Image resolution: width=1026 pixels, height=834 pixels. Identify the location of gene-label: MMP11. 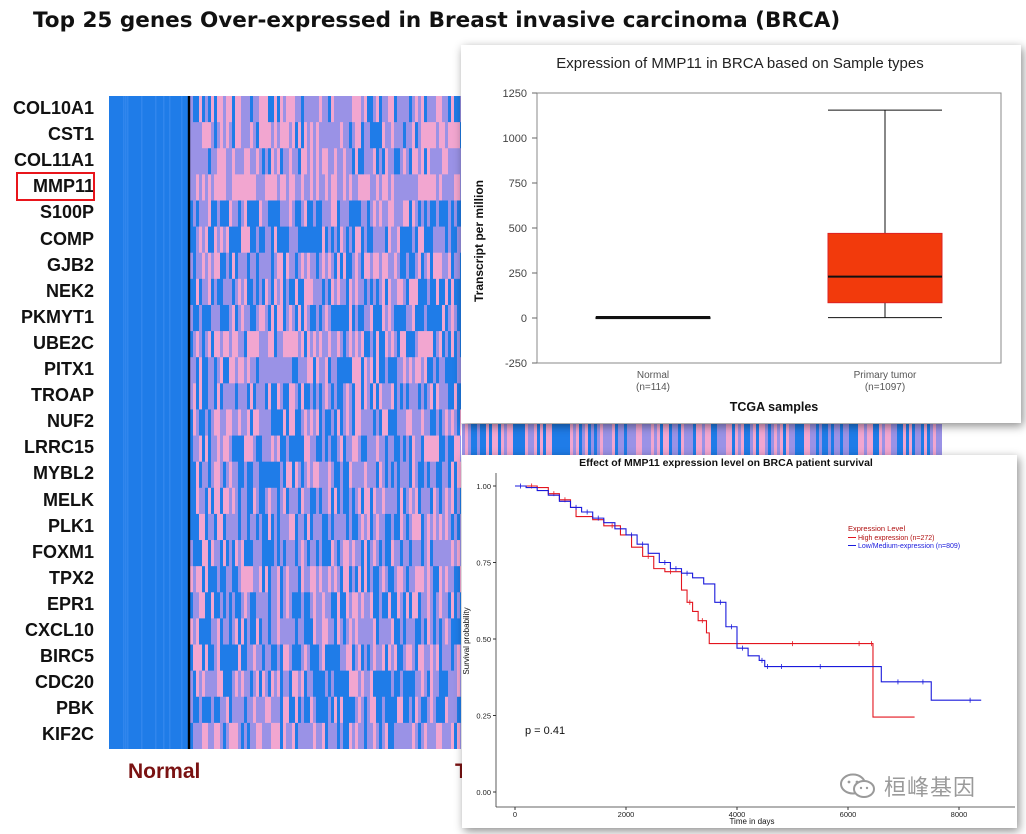
(63, 186).